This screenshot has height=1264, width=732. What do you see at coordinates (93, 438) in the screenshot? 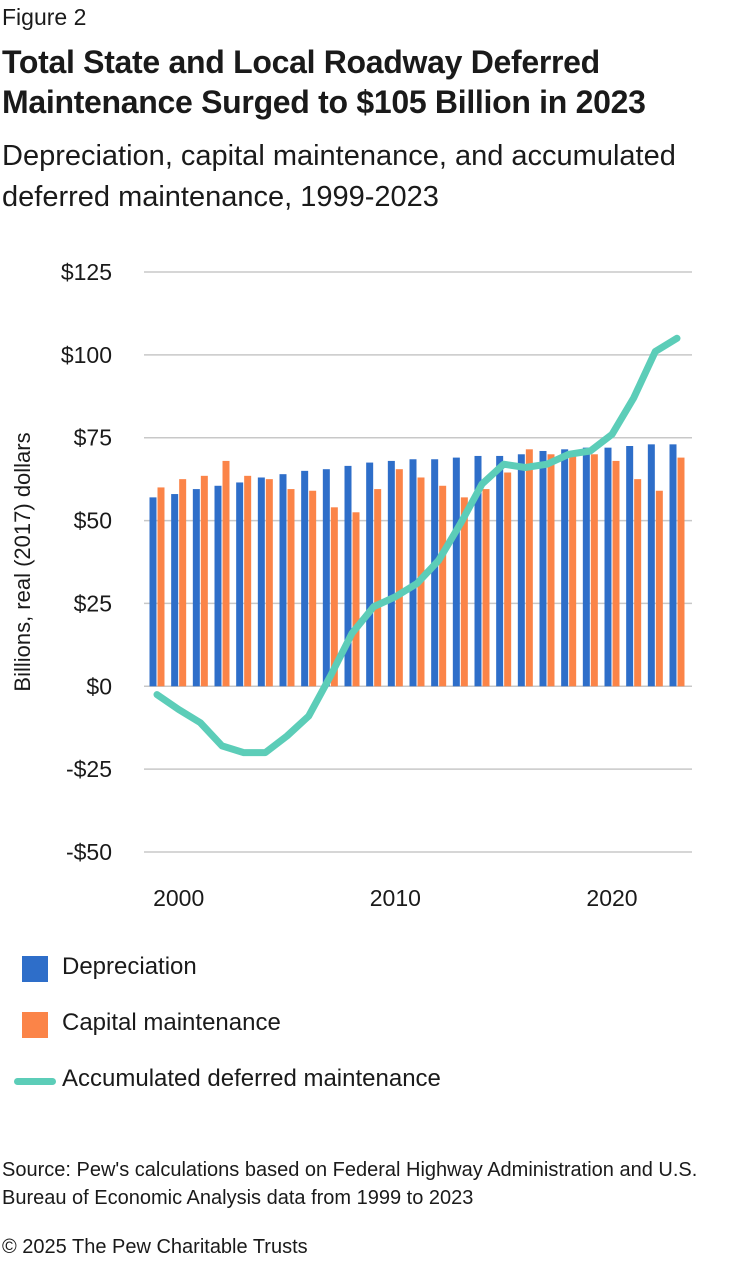
I see `y-tick-label: $75` at bounding box center [93, 438].